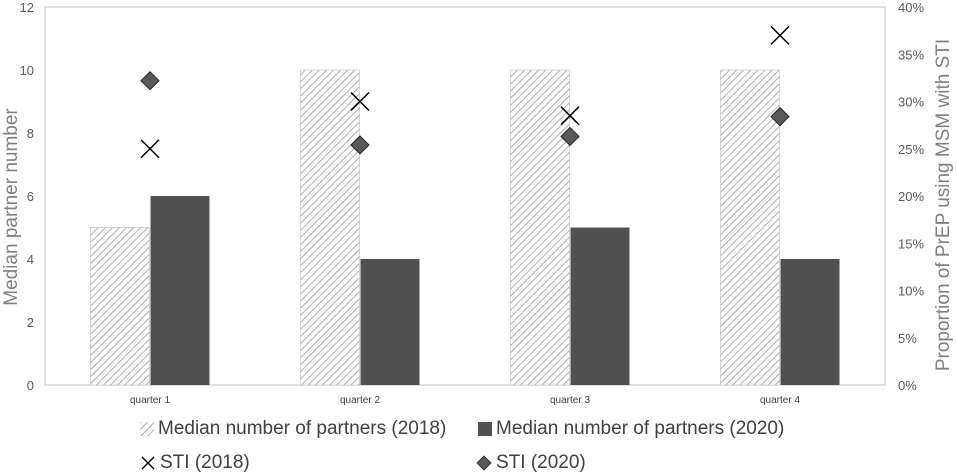 The width and height of the screenshot is (957, 476). Describe the element at coordinates (30, 259) in the screenshot. I see `y-tick-label: 4` at that location.